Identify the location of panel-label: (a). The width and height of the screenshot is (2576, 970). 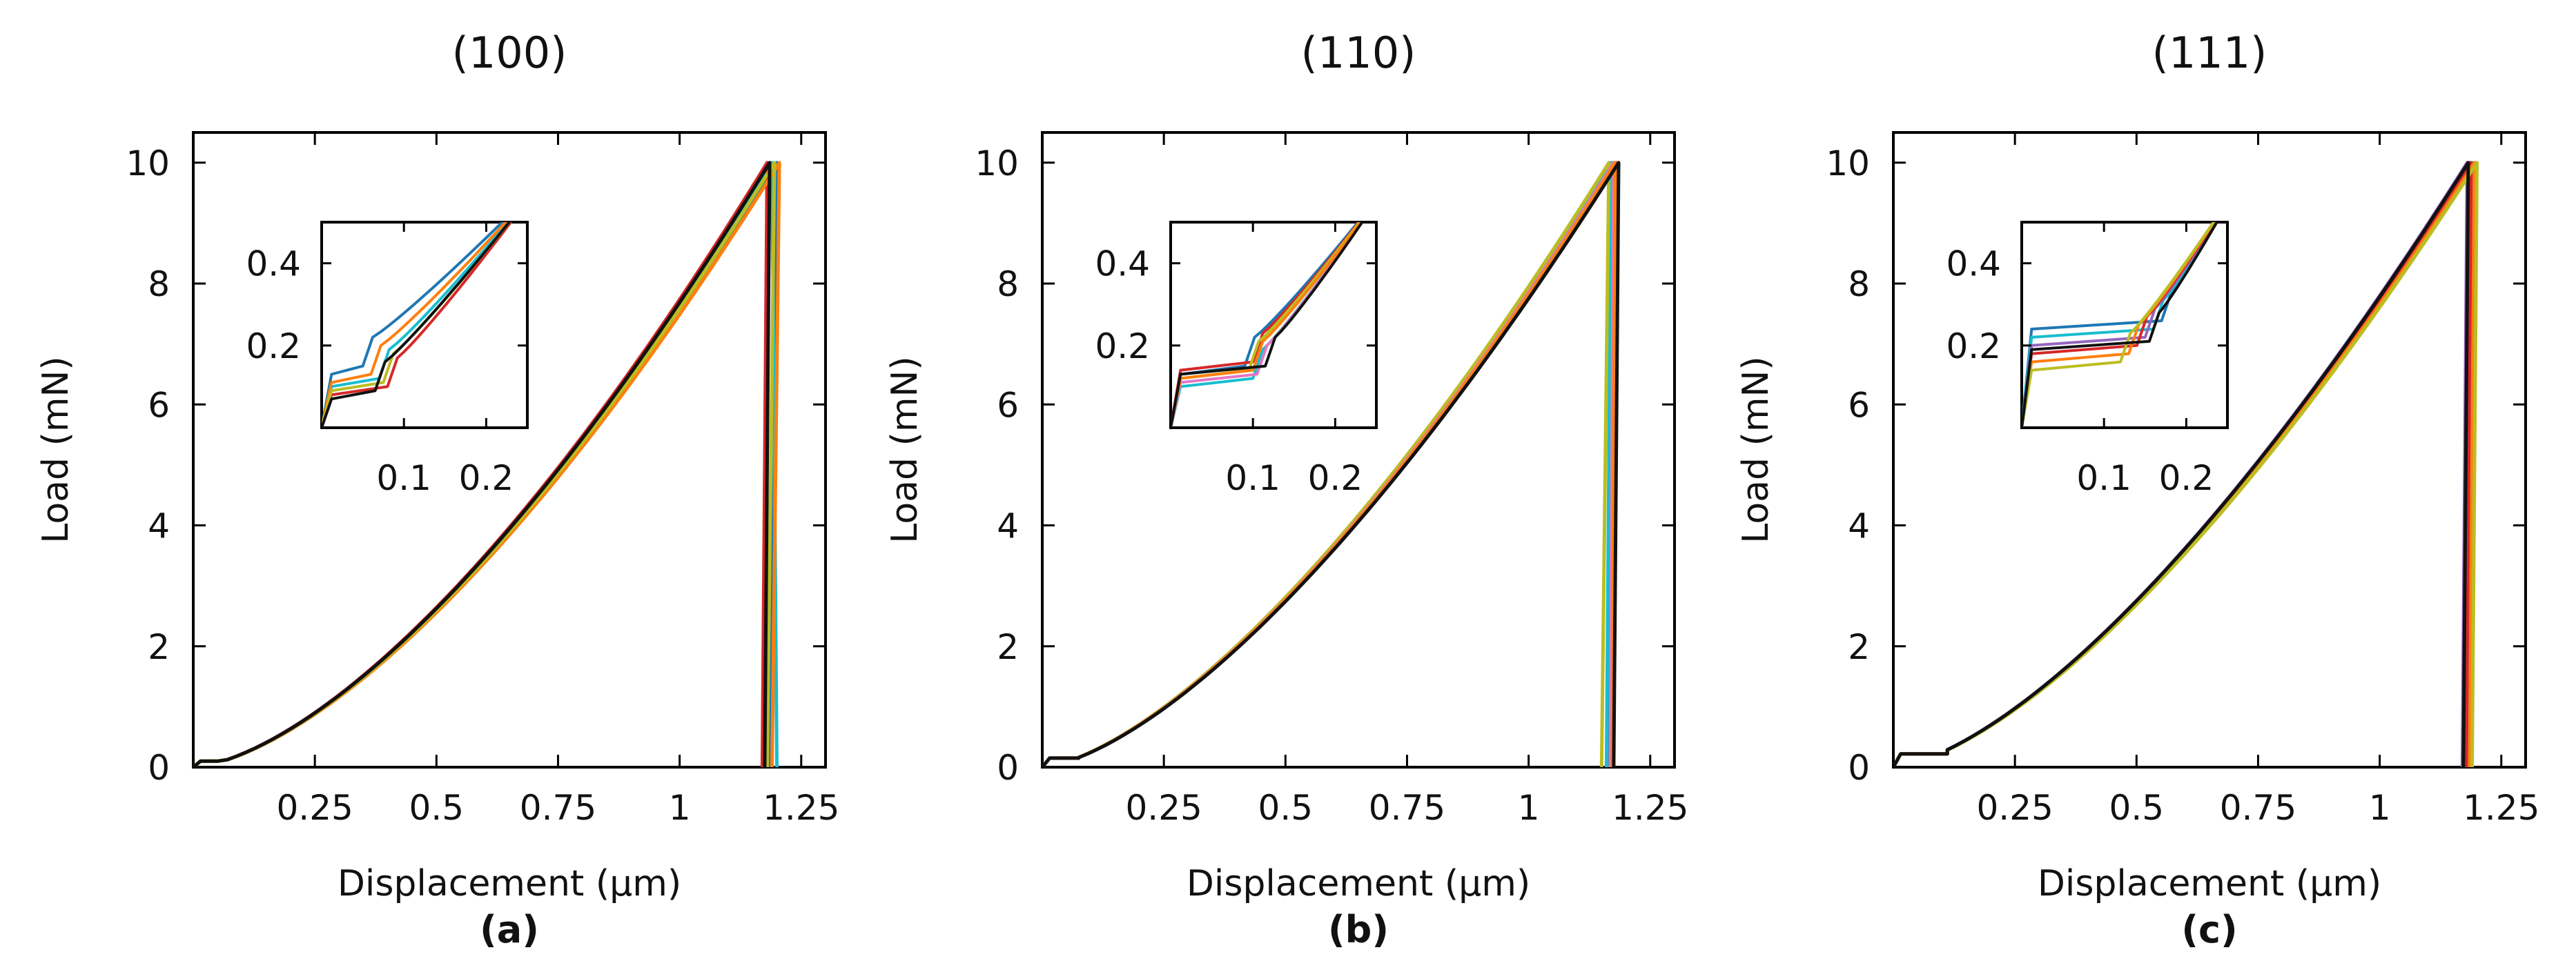
(509, 929).